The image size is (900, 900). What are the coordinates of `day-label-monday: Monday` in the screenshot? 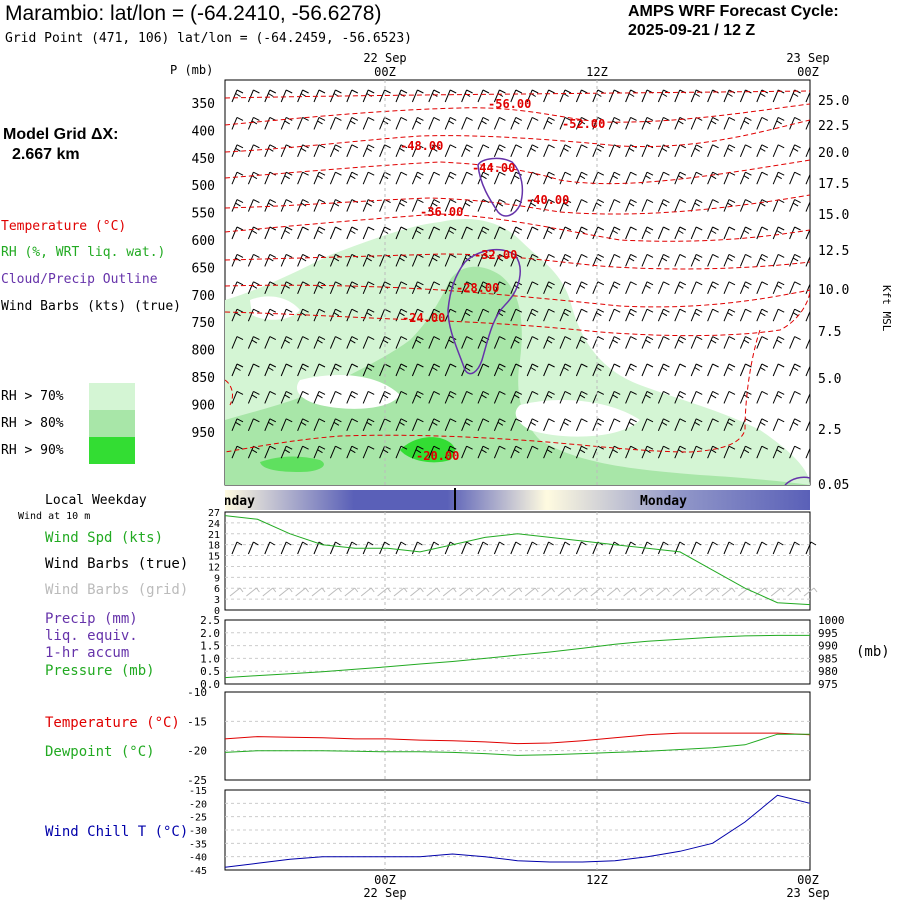 It's located at (663, 501).